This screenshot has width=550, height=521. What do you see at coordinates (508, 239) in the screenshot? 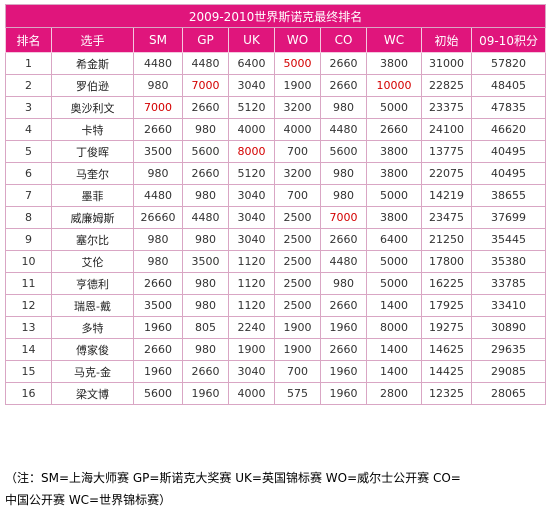
I see `points-cell: 35445` at bounding box center [508, 239].